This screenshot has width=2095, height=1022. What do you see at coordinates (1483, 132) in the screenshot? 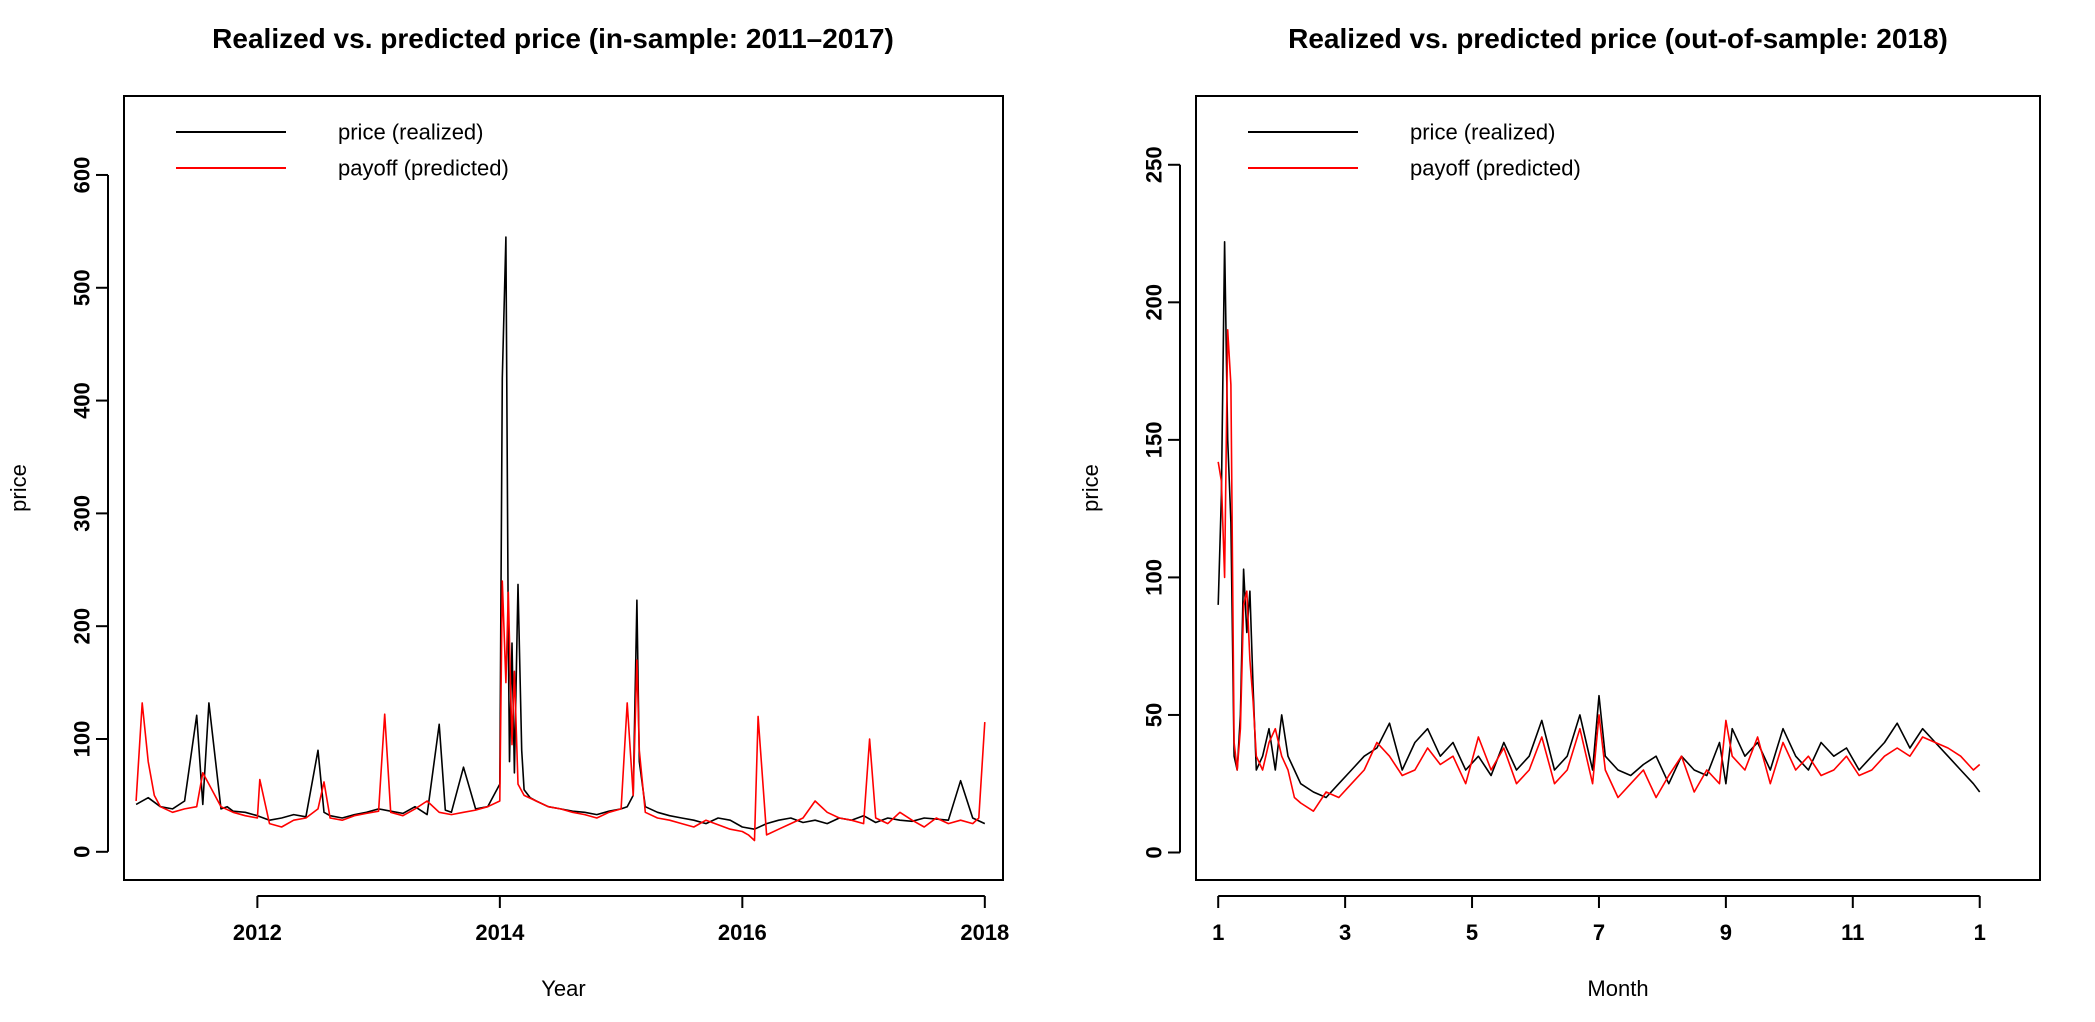
I see `chart2-legend-label-realized: price (realized)` at bounding box center [1483, 132].